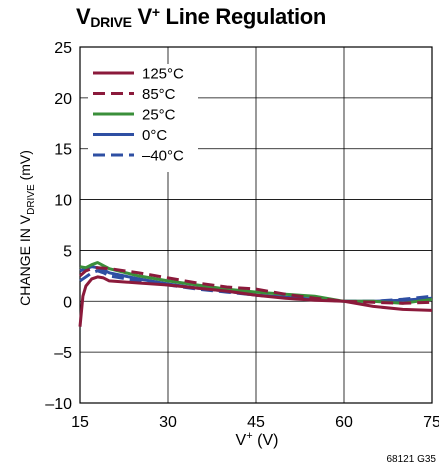  I want to click on x-tick-label: 60, so click(344, 422).